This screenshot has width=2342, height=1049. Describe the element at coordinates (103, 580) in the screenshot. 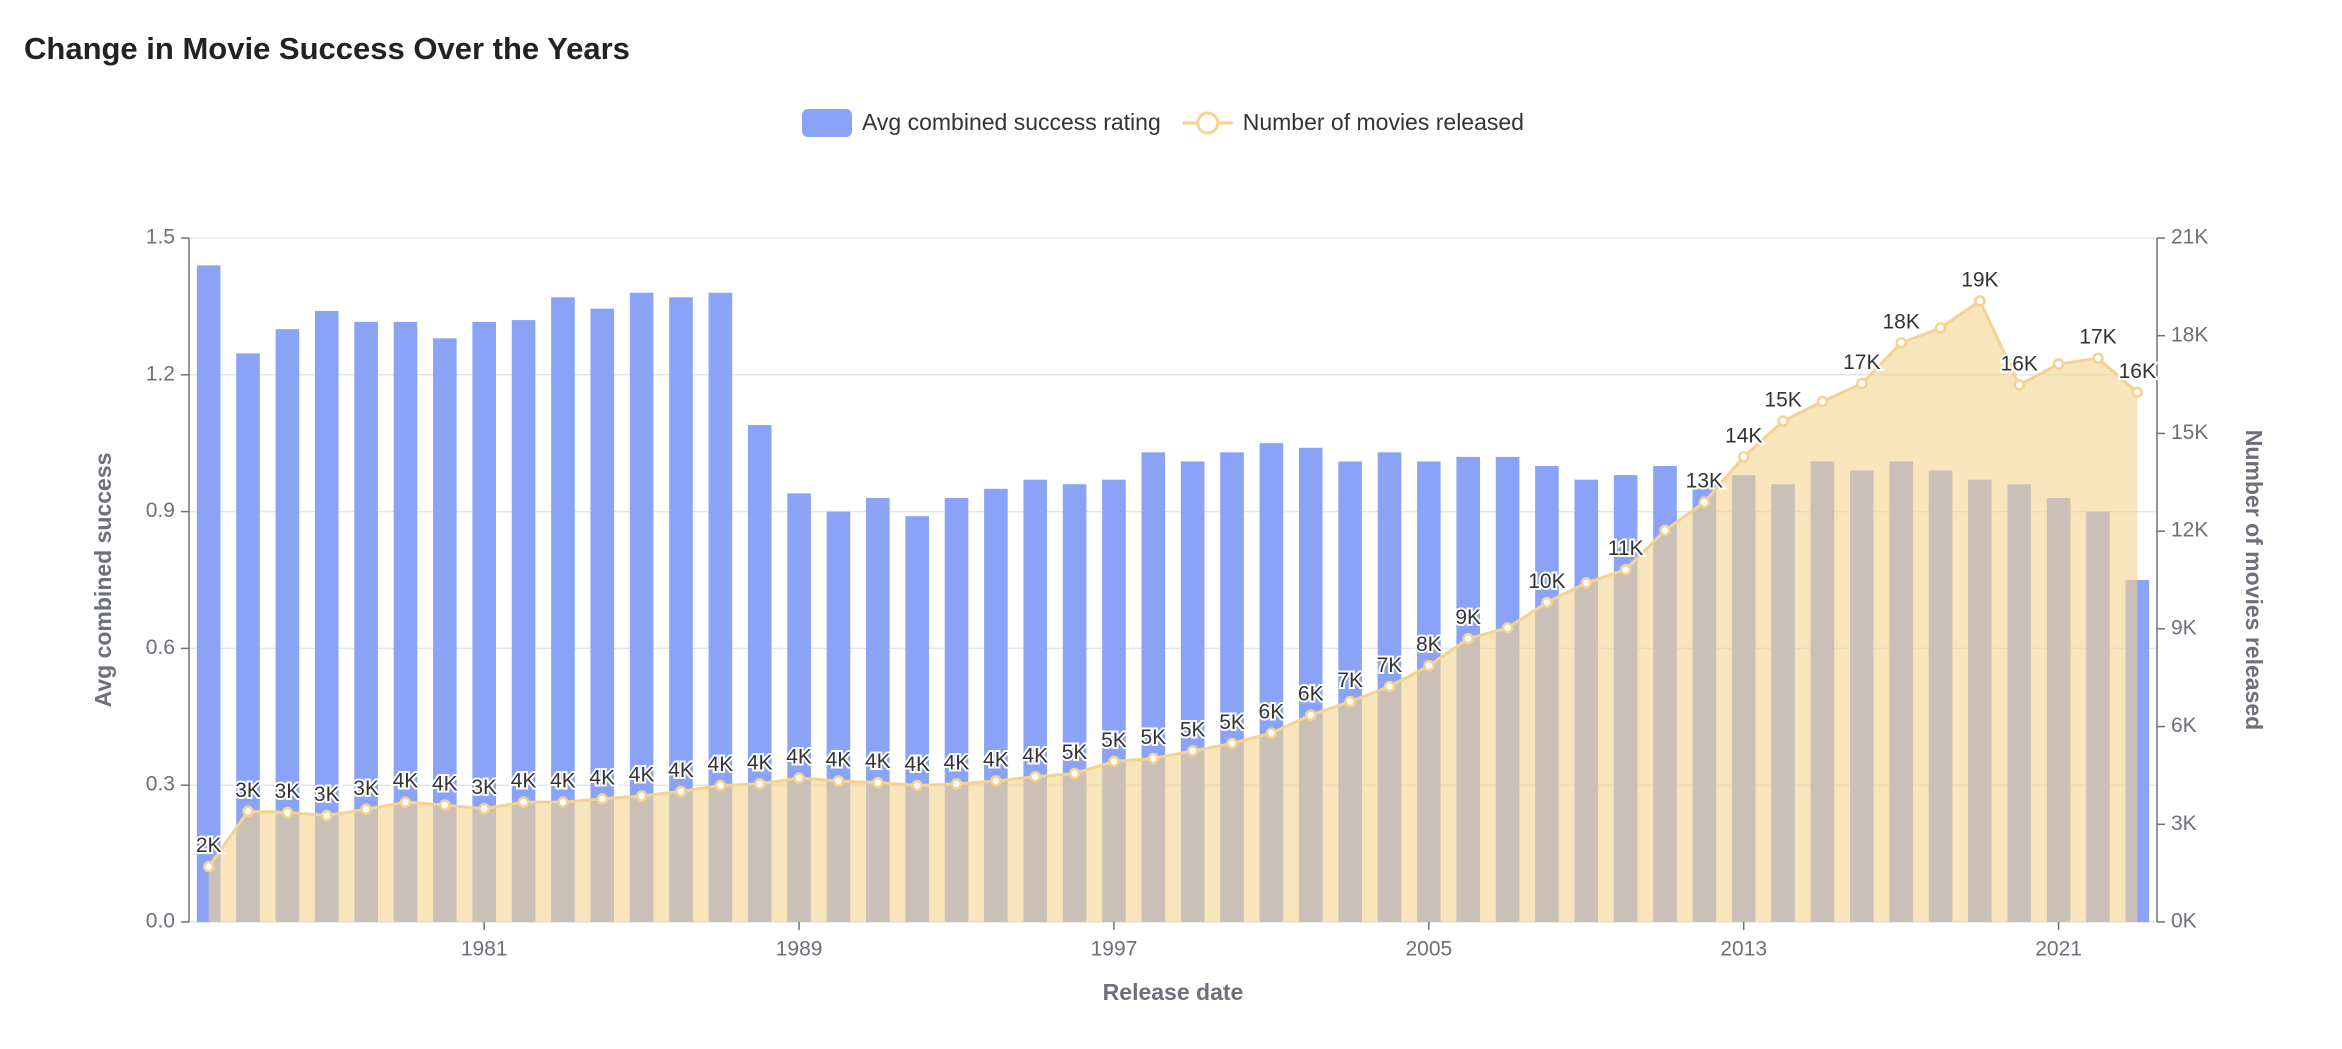

I see `y-axis-label: Avg combined success` at that location.